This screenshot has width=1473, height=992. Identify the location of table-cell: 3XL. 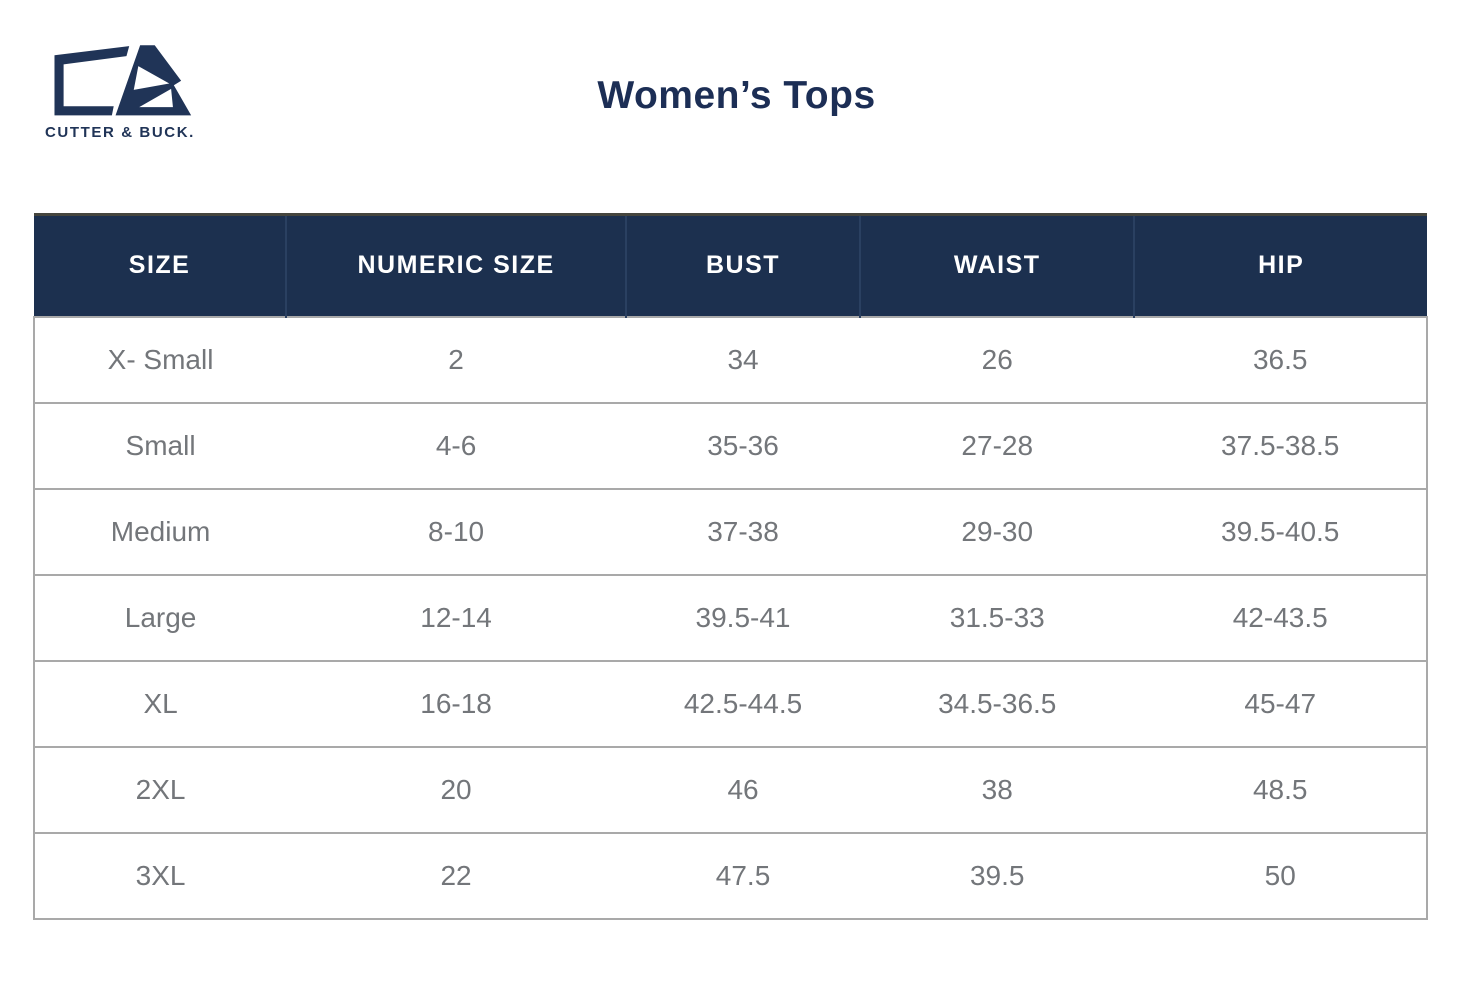
(160, 876).